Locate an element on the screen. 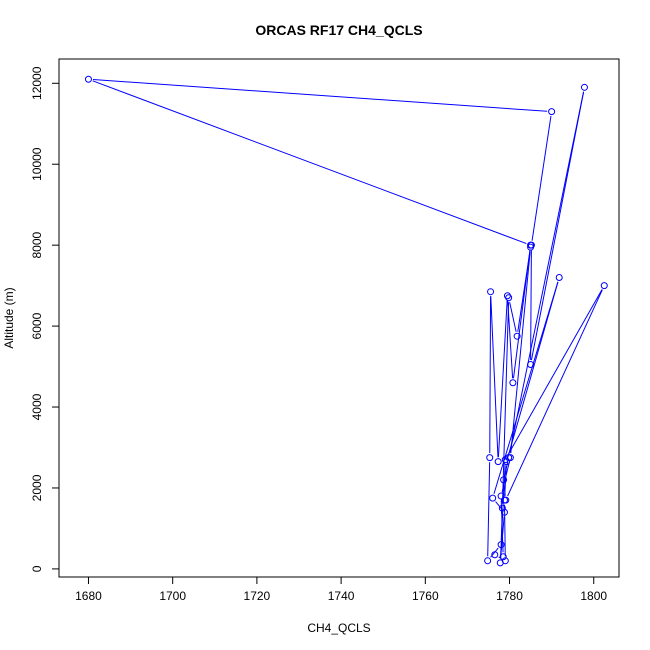  x-axis: 1680 1700 1720 1740 1760 1780 1800 is located at coordinates (341, 589).